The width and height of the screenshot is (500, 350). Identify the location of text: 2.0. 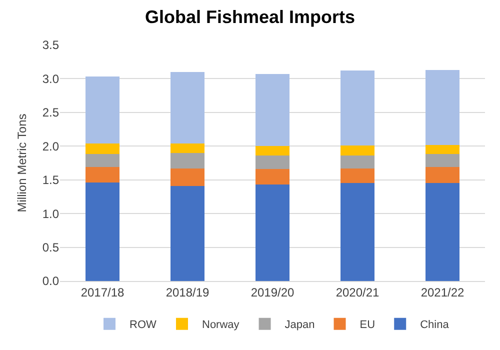
(50, 146).